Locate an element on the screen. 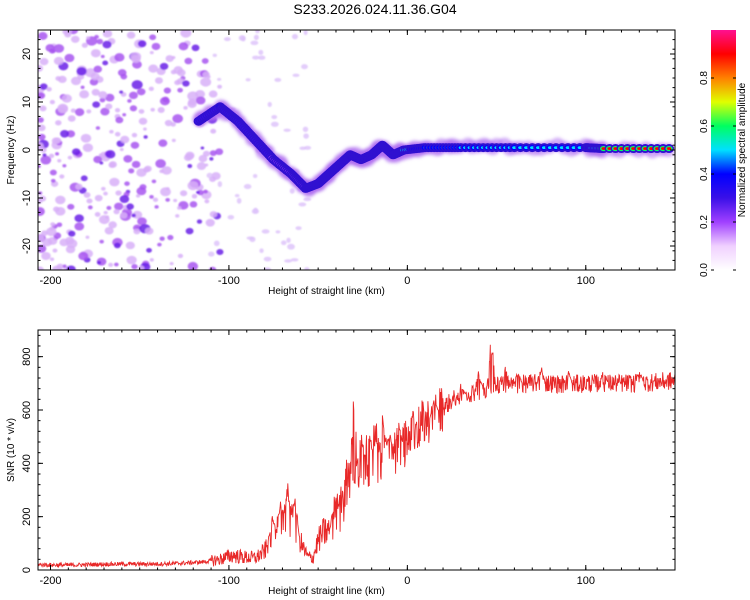 This screenshot has height=600, width=750. y-tick-label: 400 is located at coordinates (27, 463).